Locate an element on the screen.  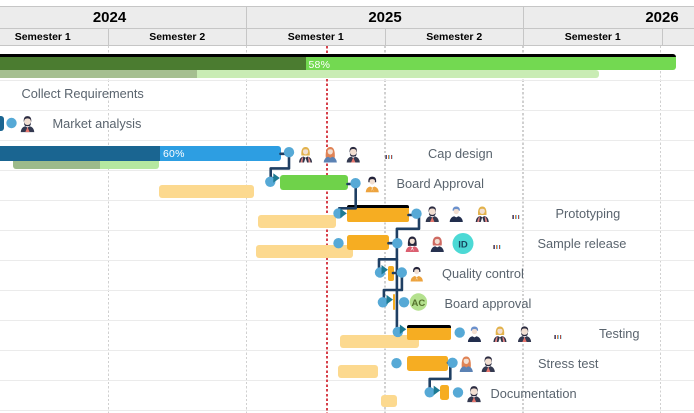
svg-text: ID is located at coordinates (463, 245).